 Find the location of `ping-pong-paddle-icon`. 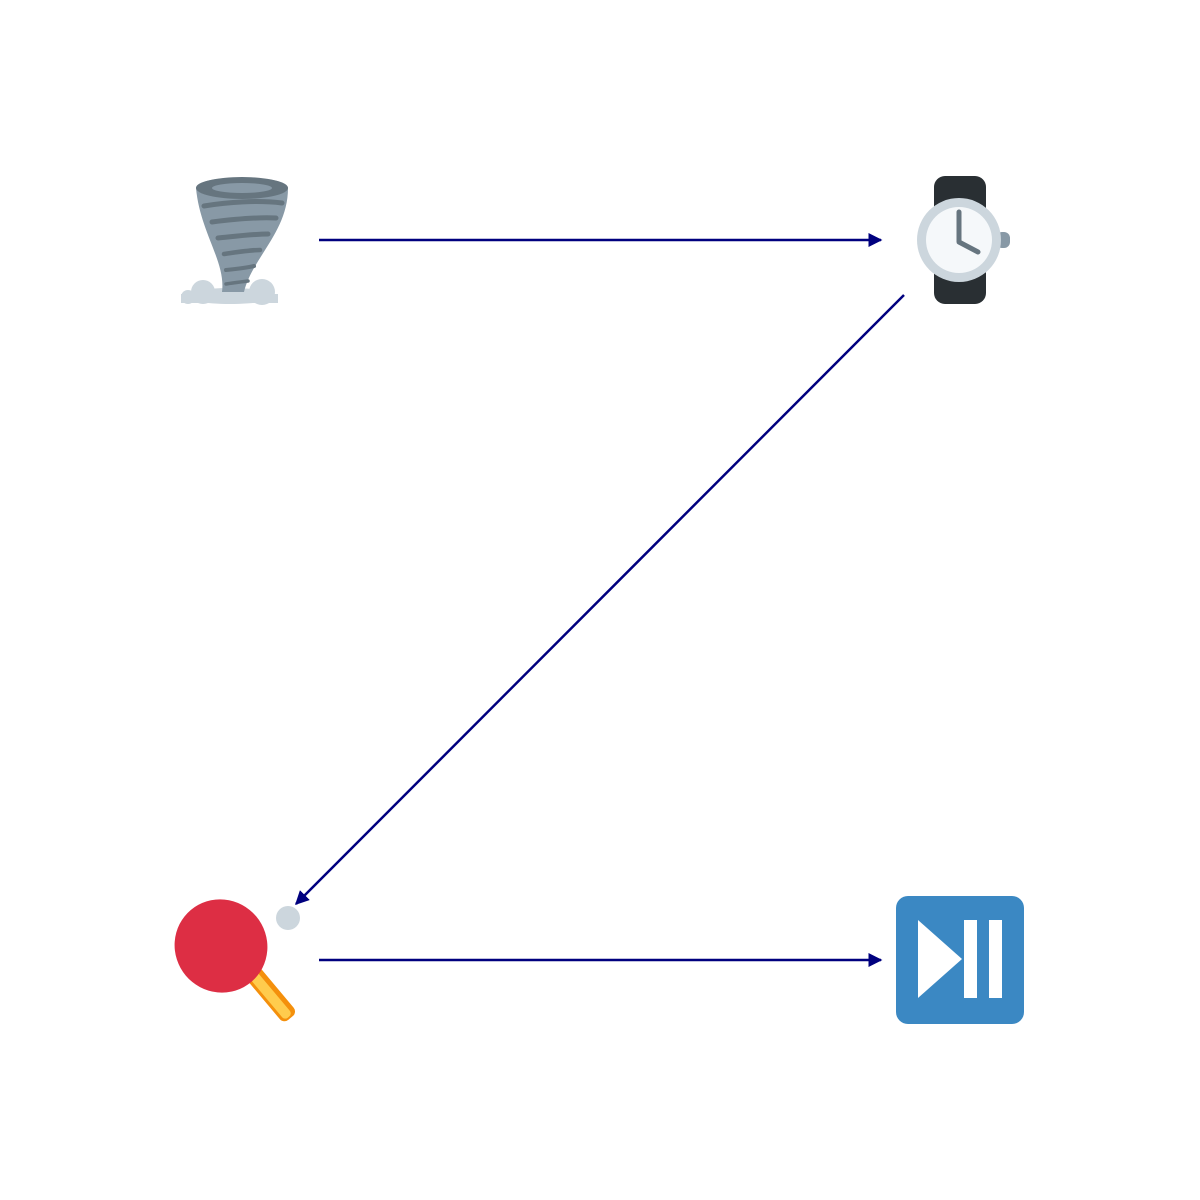

ping-pong-paddle-icon is located at coordinates (237, 960).